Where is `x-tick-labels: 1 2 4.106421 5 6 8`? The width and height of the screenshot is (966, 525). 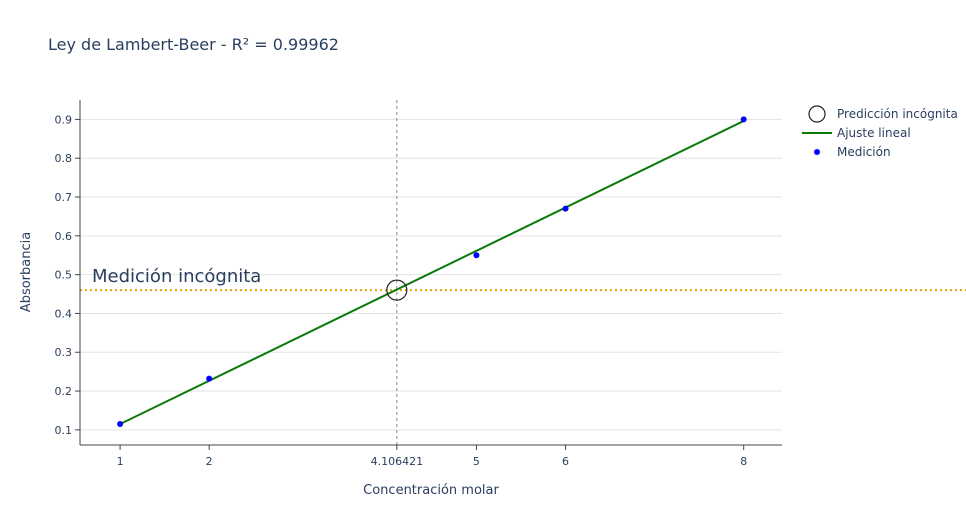
x-tick-labels: 1 2 4.106421 5 6 8 is located at coordinates (432, 456).